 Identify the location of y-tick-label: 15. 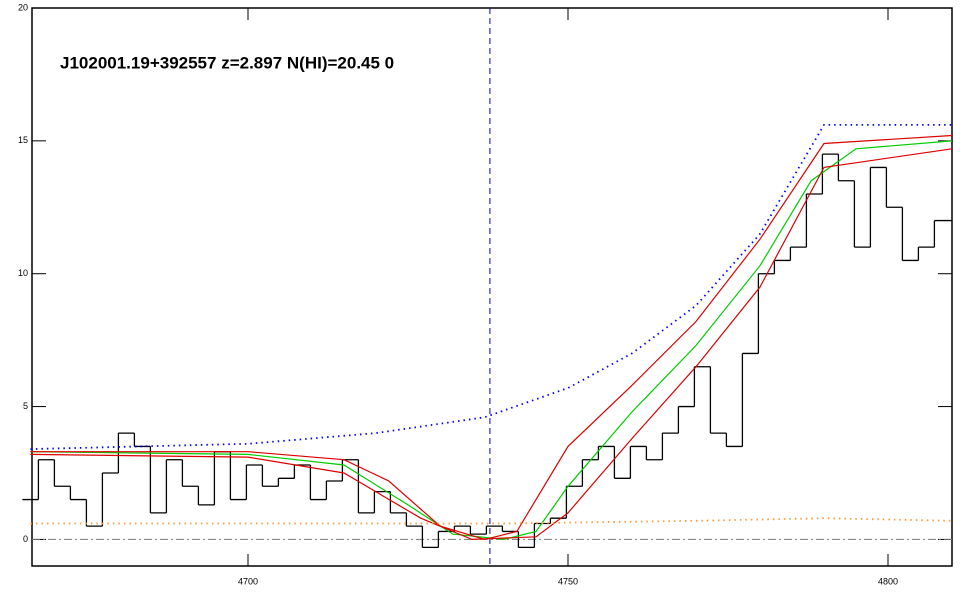
(23, 140).